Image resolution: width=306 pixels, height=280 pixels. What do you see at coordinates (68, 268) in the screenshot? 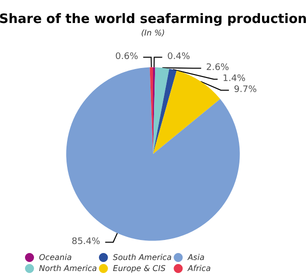
I see `legend-label: North America` at bounding box center [68, 268].